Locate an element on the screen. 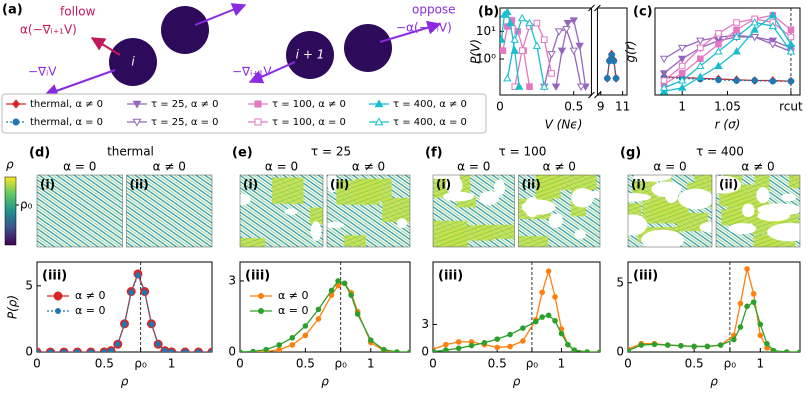 The width and height of the screenshot is (810, 401). particle is located at coordinates (185, 30).